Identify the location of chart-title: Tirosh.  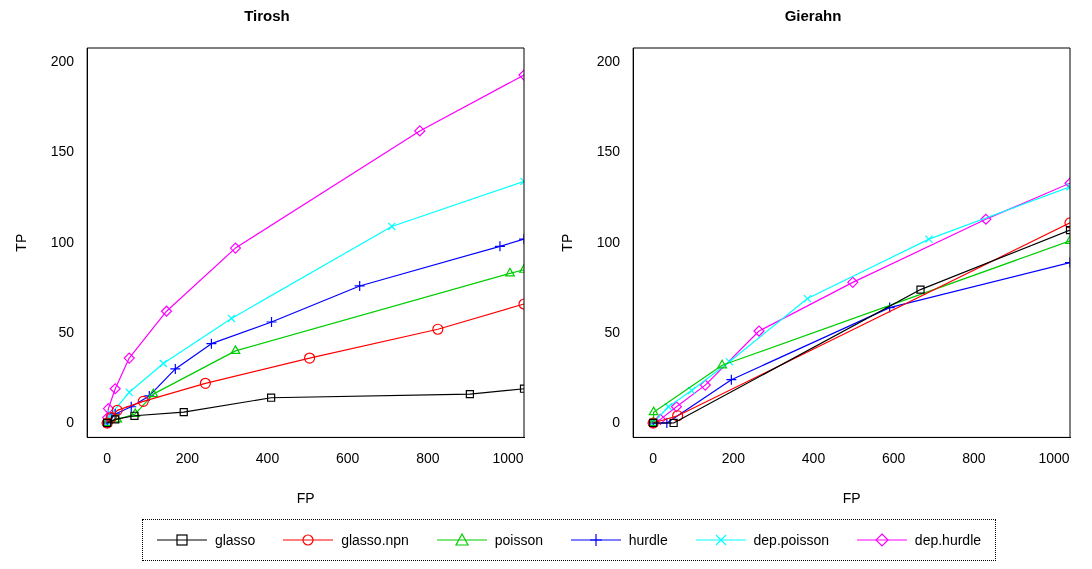
(267, 16).